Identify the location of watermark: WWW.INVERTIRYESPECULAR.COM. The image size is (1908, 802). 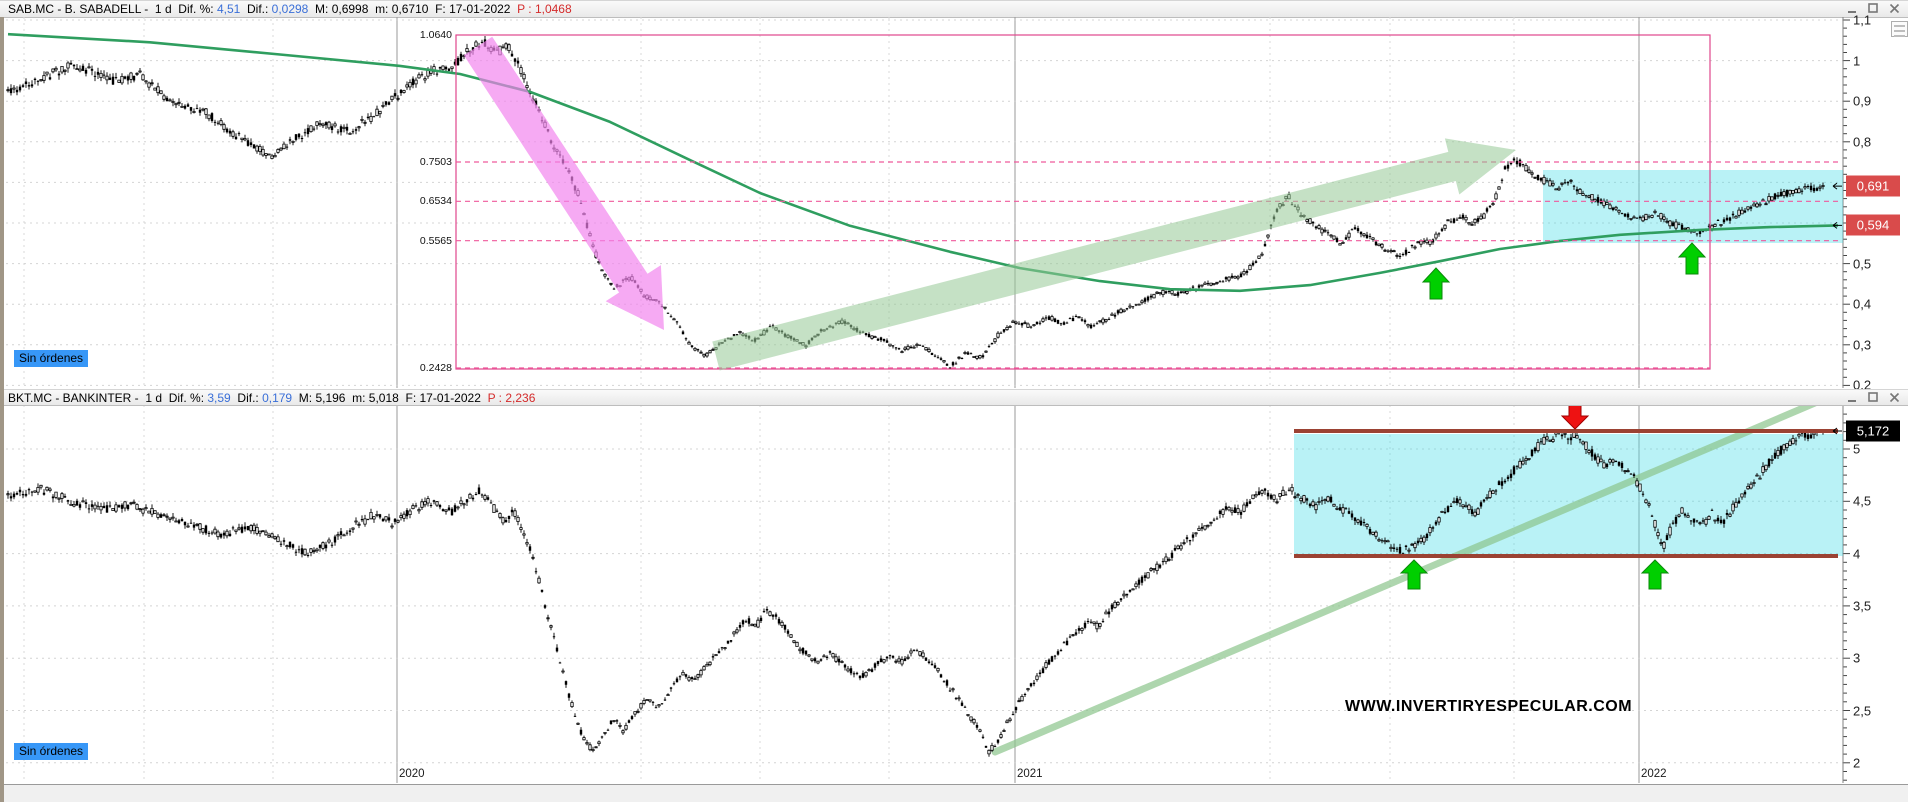
(1489, 706).